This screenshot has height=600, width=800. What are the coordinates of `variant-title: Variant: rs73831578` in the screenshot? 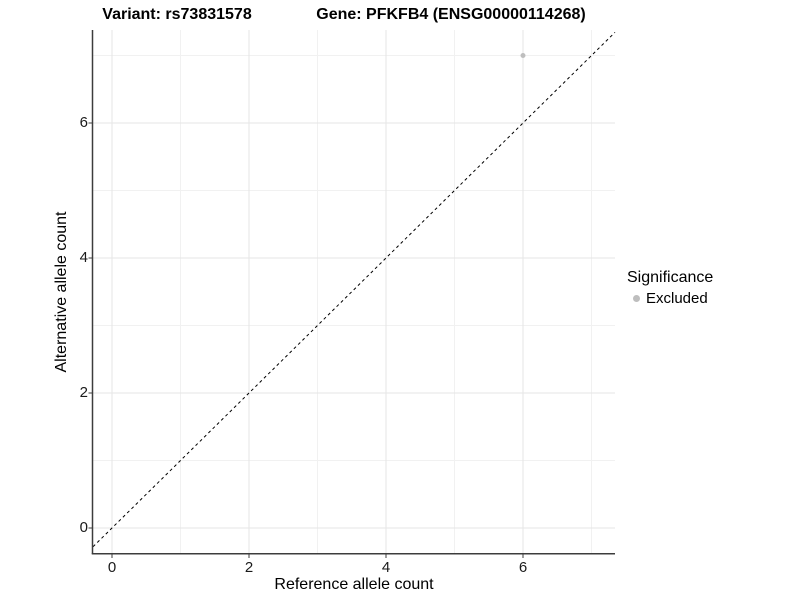 It's located at (177, 14).